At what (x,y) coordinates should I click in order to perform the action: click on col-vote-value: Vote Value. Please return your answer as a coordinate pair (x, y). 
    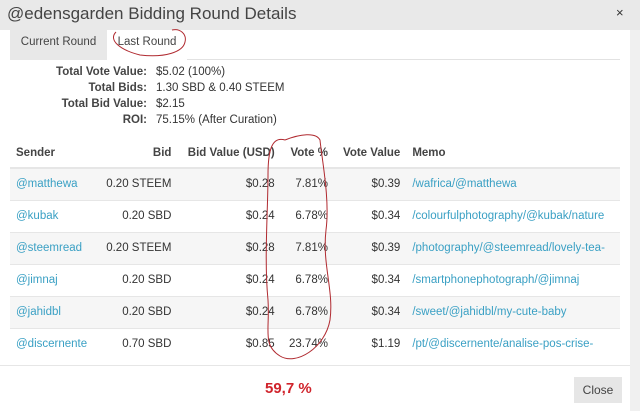
    Looking at the image, I should click on (370, 153).